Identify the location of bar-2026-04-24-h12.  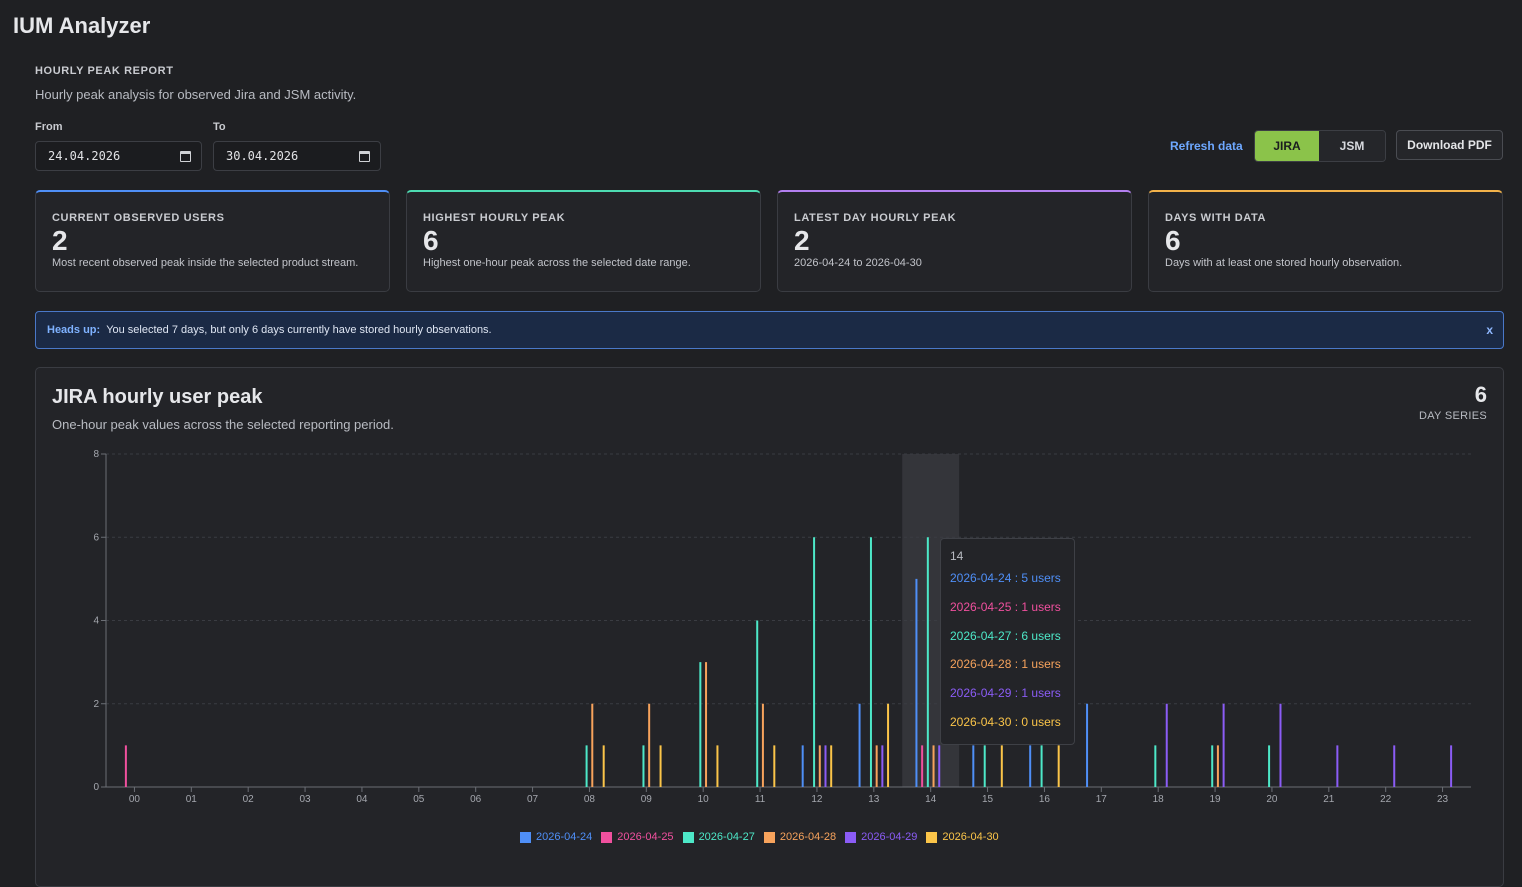
(802, 766).